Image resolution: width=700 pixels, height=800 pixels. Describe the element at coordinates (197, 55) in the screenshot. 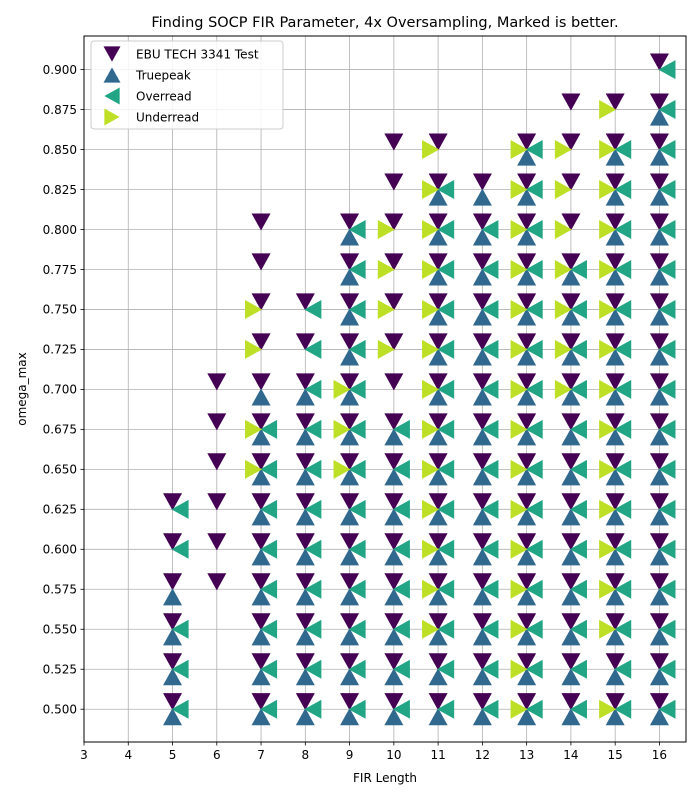

I see `legend-label: EBU TECH 3341 Test` at that location.